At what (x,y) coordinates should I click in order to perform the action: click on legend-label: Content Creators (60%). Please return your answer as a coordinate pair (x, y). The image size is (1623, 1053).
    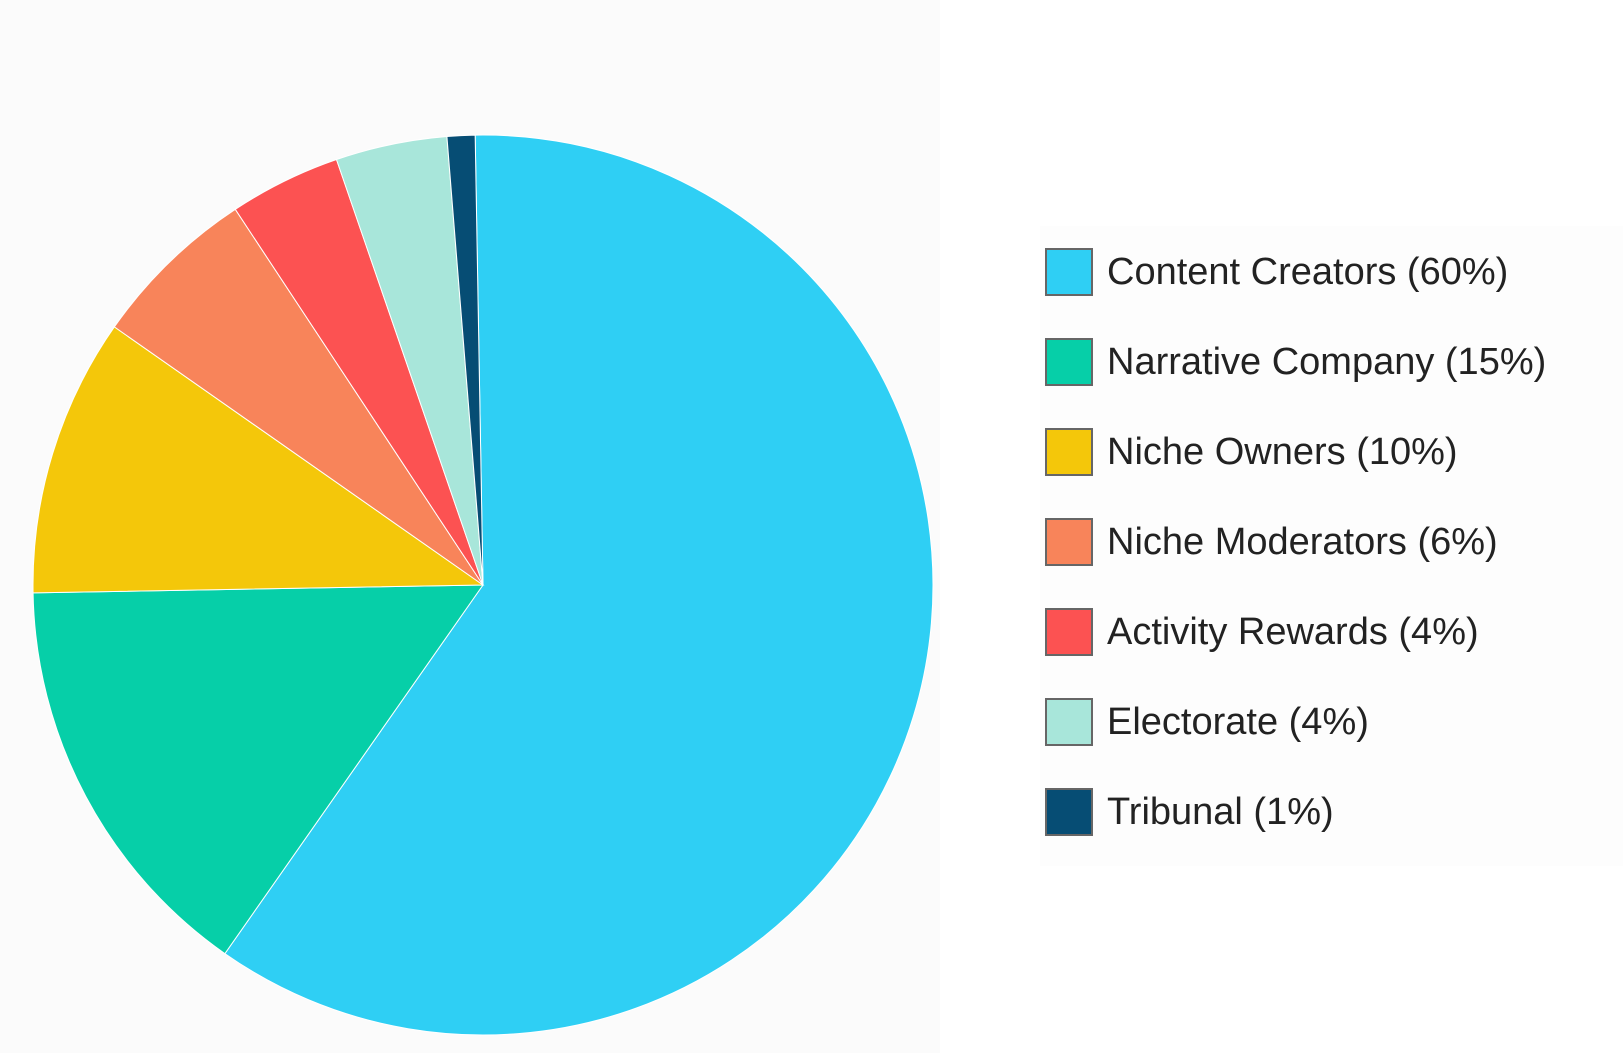
    Looking at the image, I should click on (1308, 272).